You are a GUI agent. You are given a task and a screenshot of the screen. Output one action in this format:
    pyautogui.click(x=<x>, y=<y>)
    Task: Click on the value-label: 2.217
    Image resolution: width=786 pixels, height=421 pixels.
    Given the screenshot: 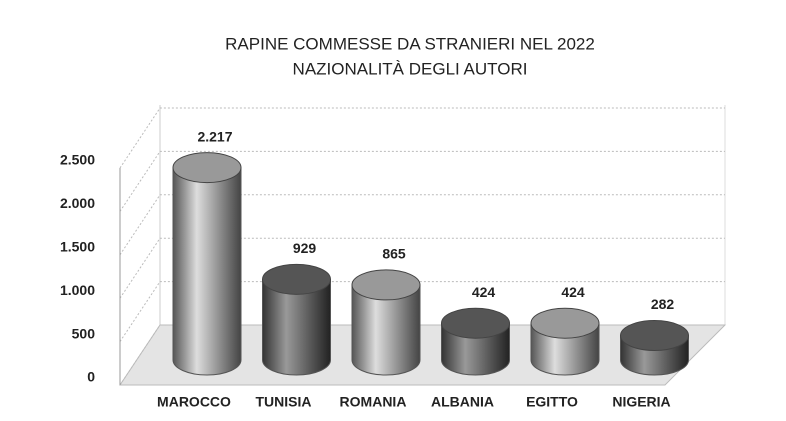 What is the action you would take?
    pyautogui.click(x=214, y=136)
    